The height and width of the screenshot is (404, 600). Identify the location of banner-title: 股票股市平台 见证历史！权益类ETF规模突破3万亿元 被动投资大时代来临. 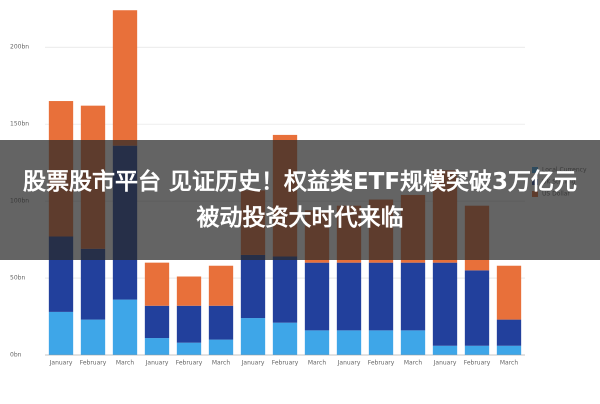
(300, 200).